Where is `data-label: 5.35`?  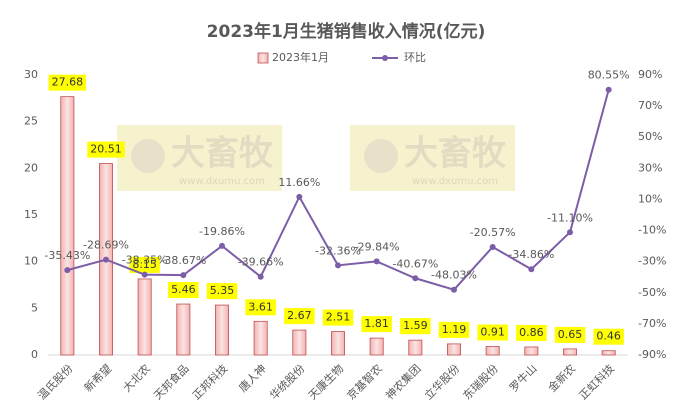 data-label: 5.35 is located at coordinates (222, 290).